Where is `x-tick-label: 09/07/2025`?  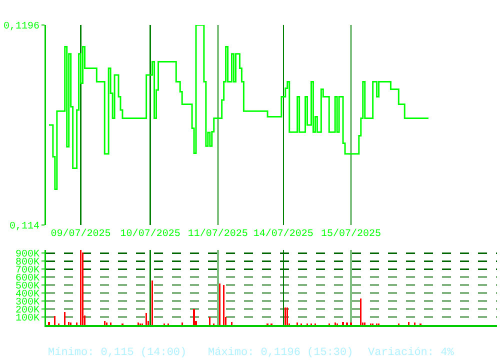
x-tick-label: 09/07/2025 is located at coordinates (80, 234).